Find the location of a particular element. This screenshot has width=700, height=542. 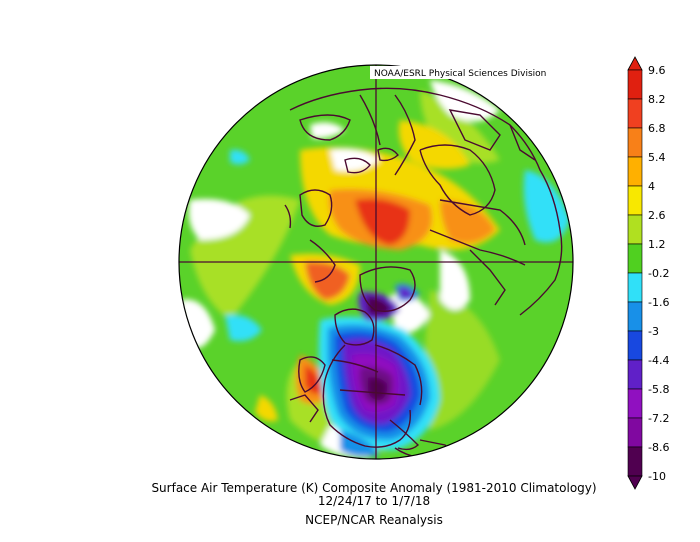

date-range: 12/24/17 to 1/7/18 is located at coordinates (374, 501).